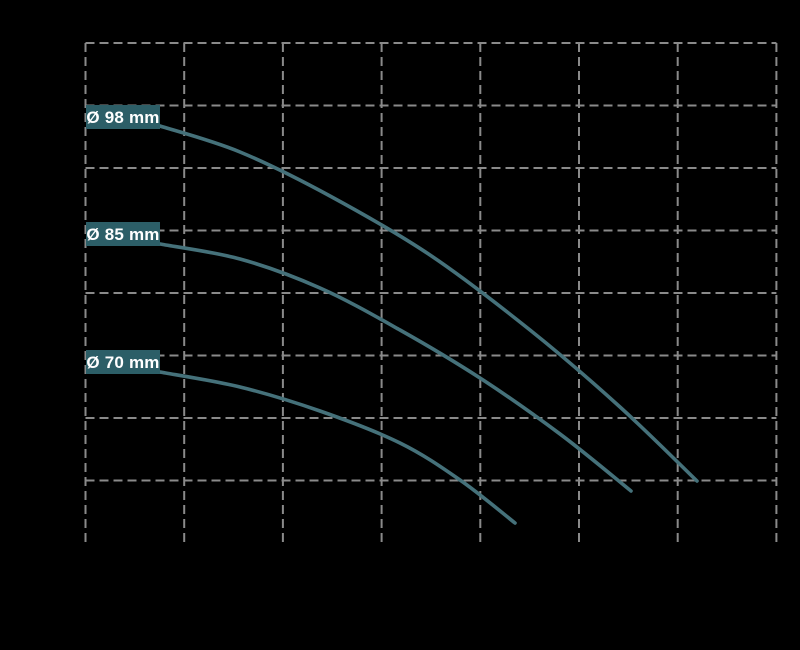 The height and width of the screenshot is (650, 800). I want to click on series-label-85mm: Ø 85 mm, so click(123, 234).